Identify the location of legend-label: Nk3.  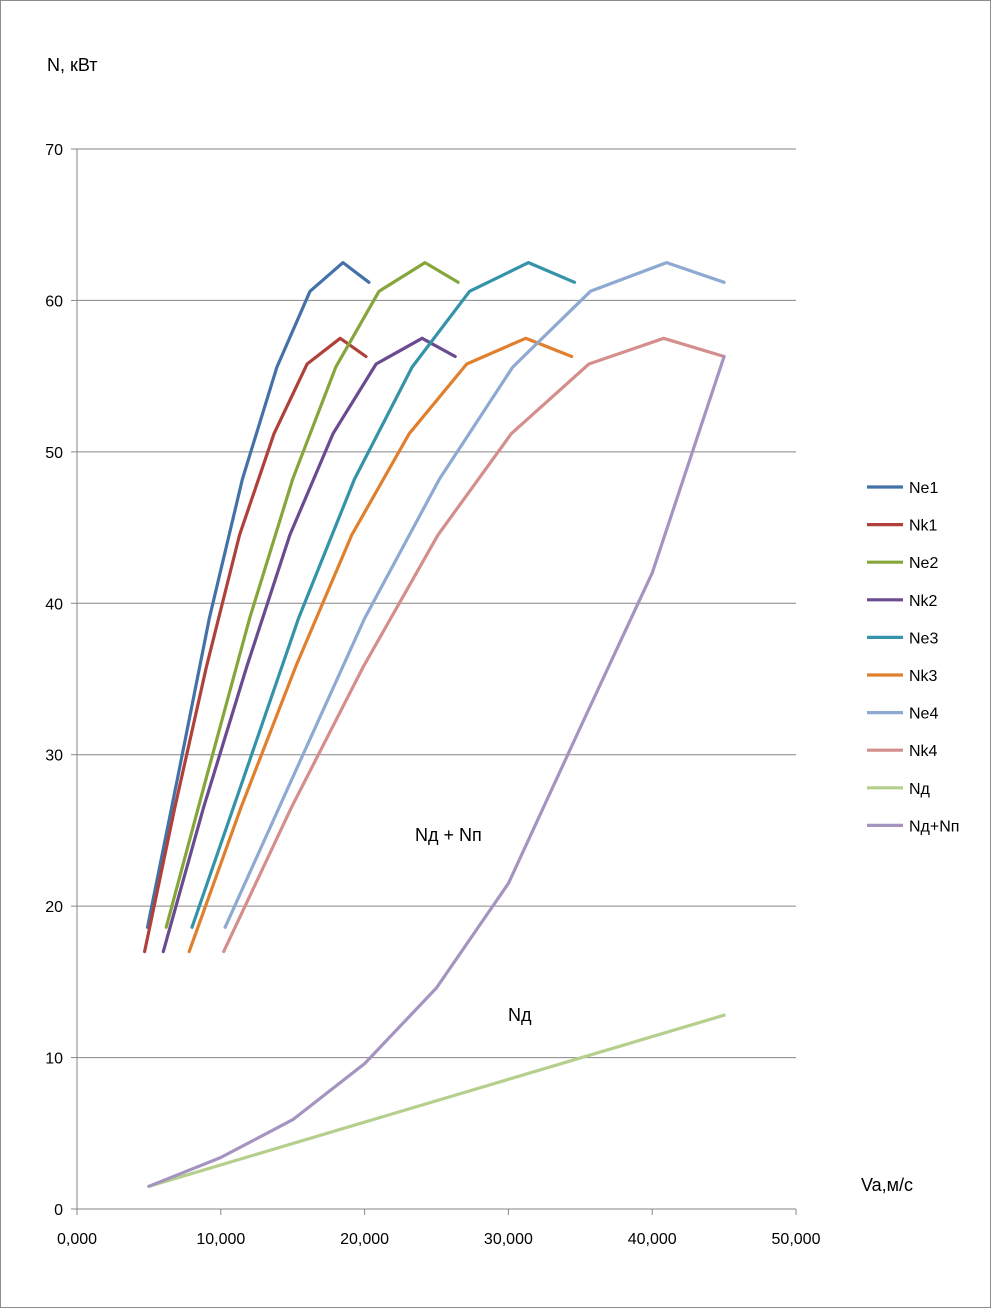
(923, 676).